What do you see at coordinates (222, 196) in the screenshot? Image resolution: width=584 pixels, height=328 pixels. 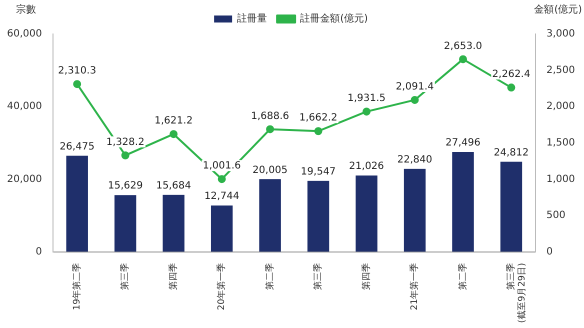 I see `data-label: 12,744` at bounding box center [222, 196].